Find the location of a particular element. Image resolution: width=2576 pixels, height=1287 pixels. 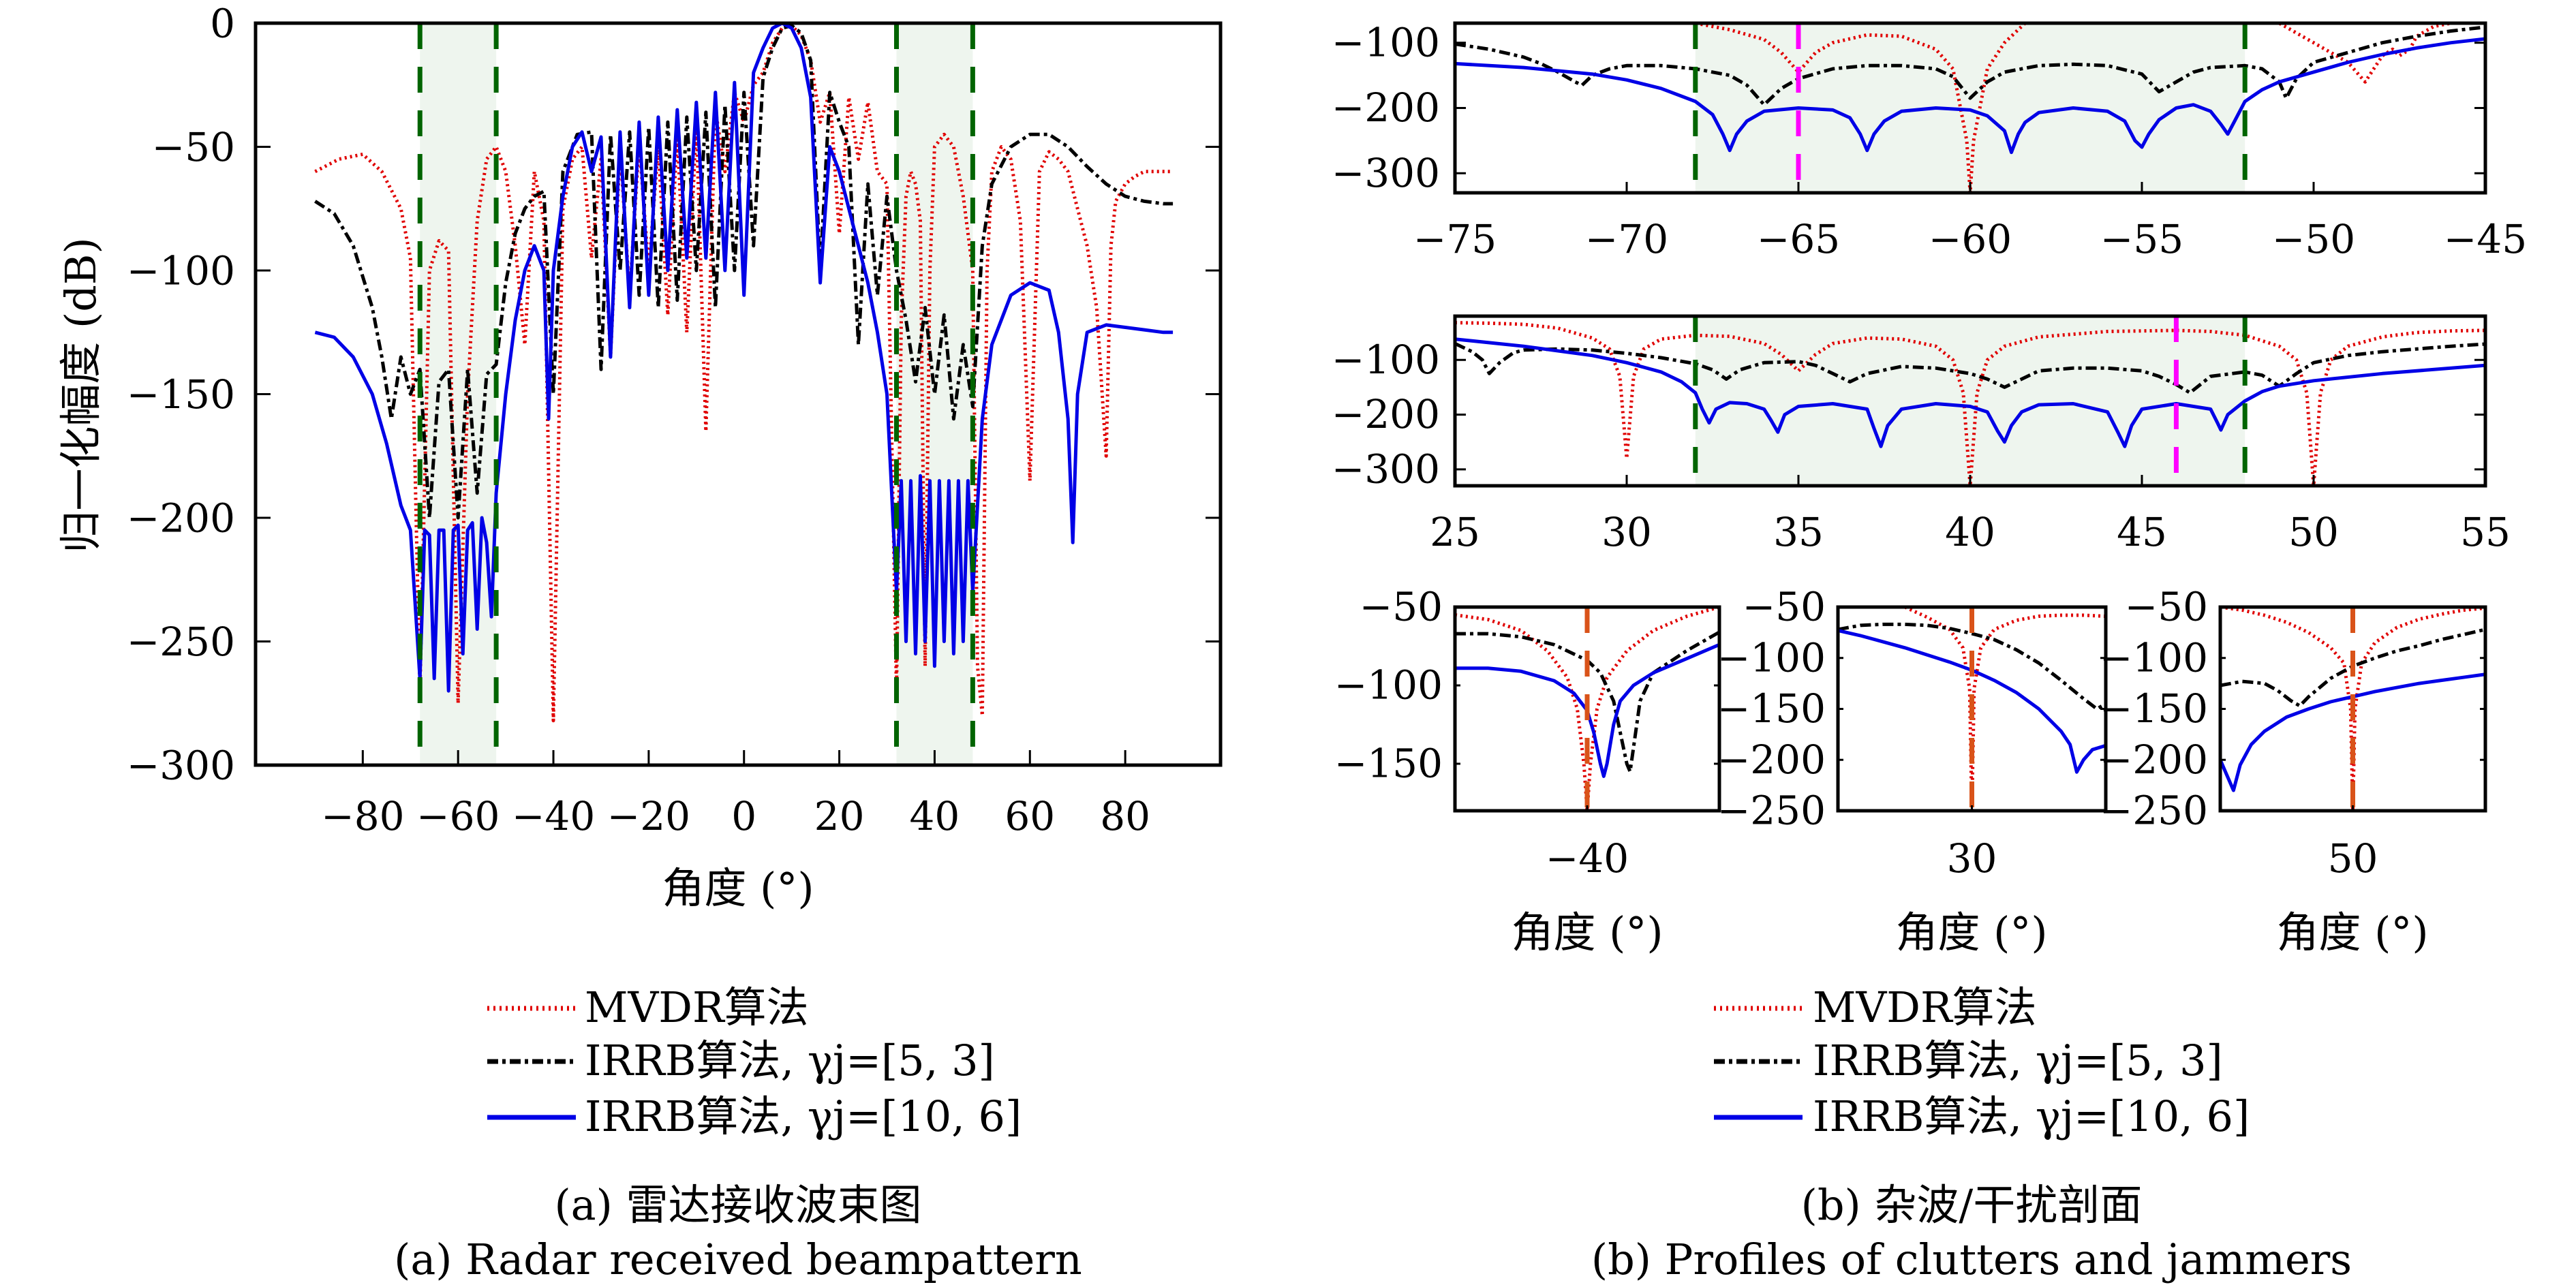

caption-b-en: (b) Profiles of clutters and jammers is located at coordinates (1972, 1259).